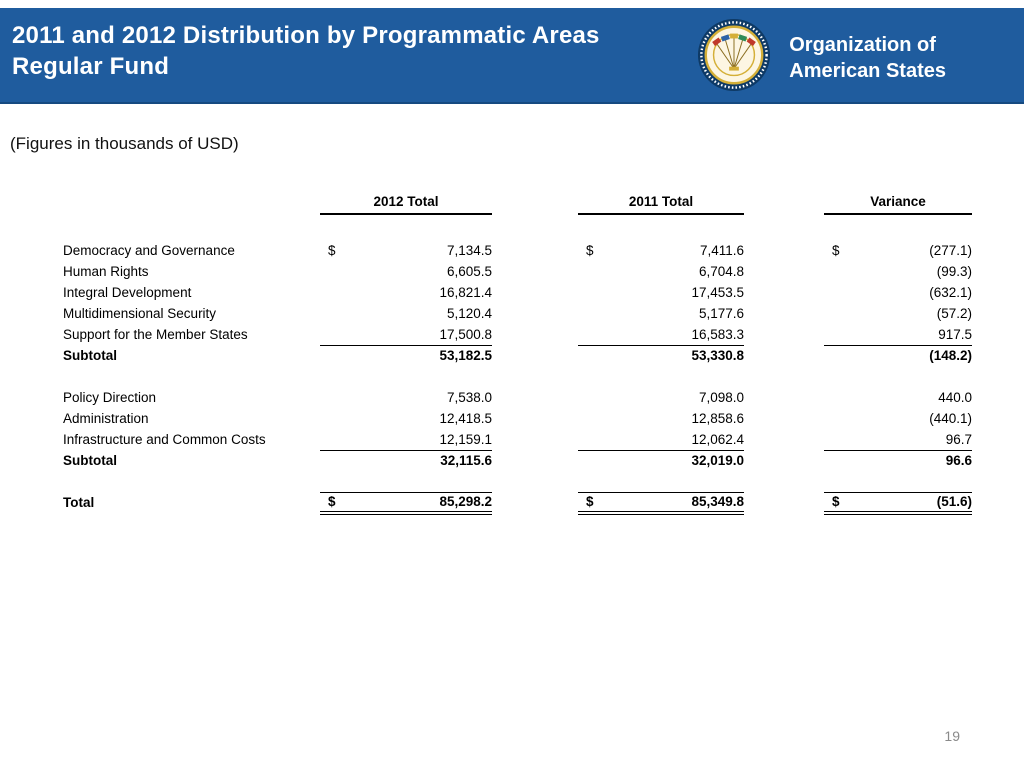 The width and height of the screenshot is (1024, 768). What do you see at coordinates (469, 397) in the screenshot?
I see `cell-value: 7,538.0` at bounding box center [469, 397].